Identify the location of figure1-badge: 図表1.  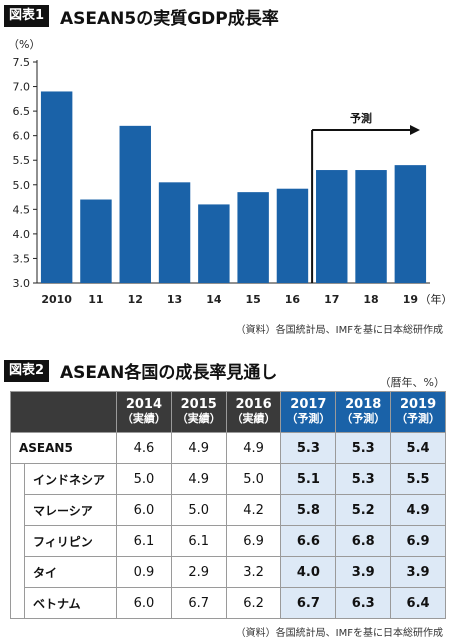
(27, 16).